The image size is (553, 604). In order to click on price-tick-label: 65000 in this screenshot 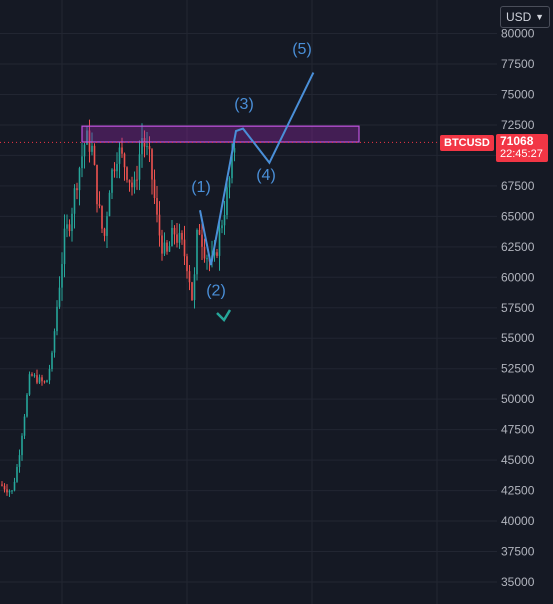, I will do `click(518, 216)`.